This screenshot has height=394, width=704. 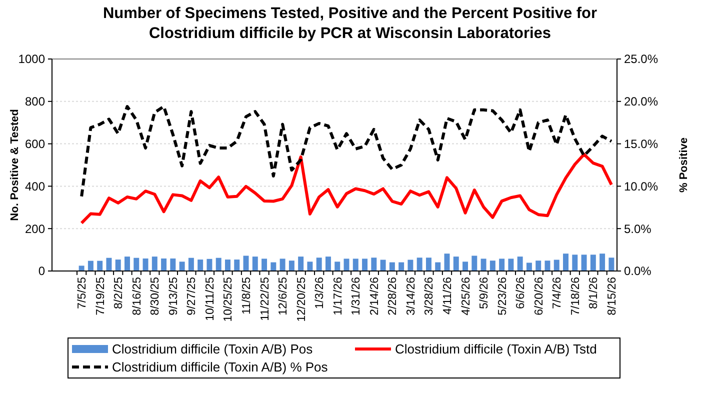 What do you see at coordinates (393, 296) in the screenshot?
I see `x-tick-label: 2/28/26` at bounding box center [393, 296].